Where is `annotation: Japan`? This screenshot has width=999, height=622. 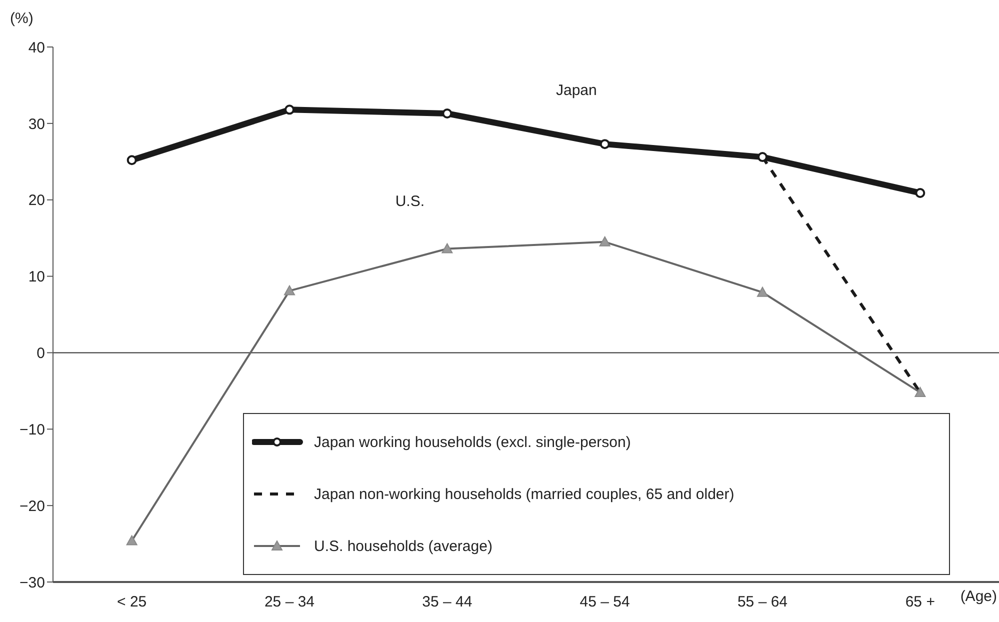
annotation: Japan is located at coordinates (576, 91).